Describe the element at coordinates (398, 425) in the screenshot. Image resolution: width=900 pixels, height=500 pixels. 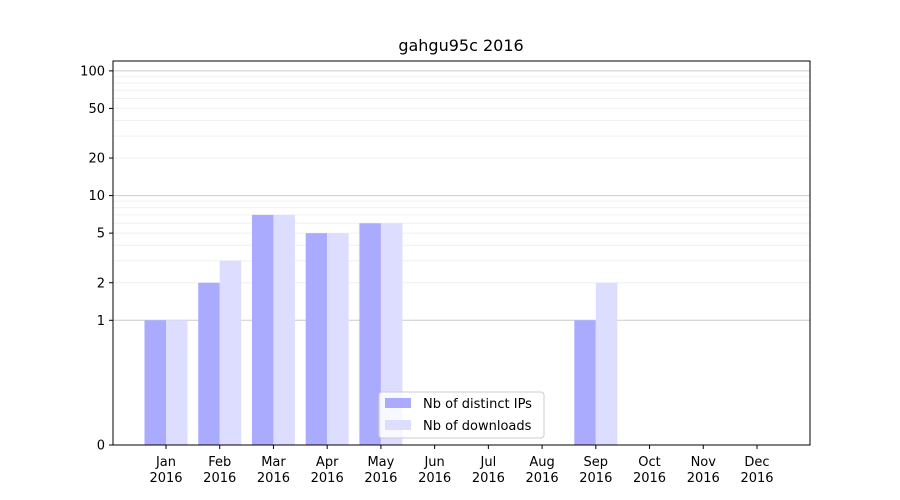
I see `legend-swatch-downloads` at that location.